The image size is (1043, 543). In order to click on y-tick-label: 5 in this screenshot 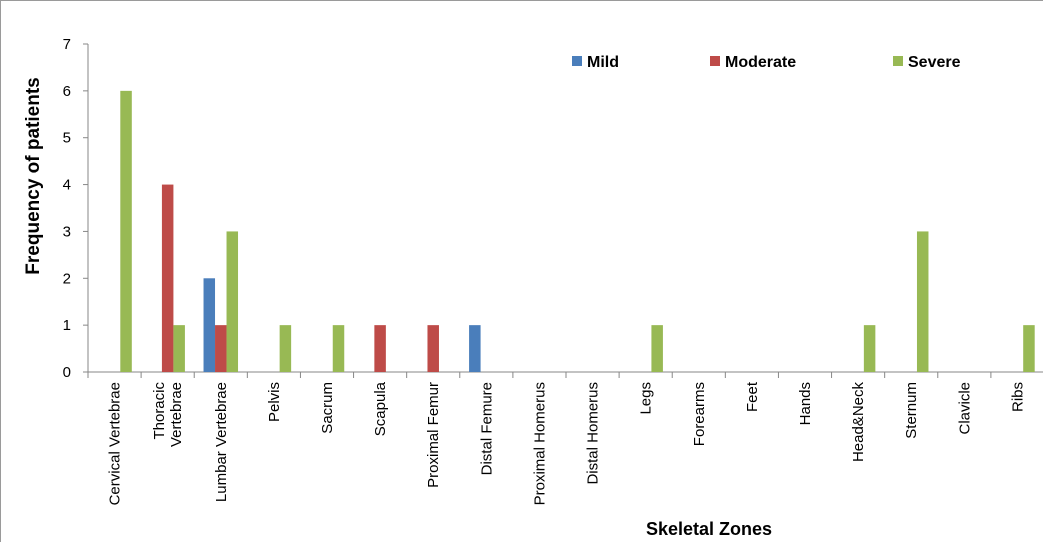, I will do `click(67, 138)`.